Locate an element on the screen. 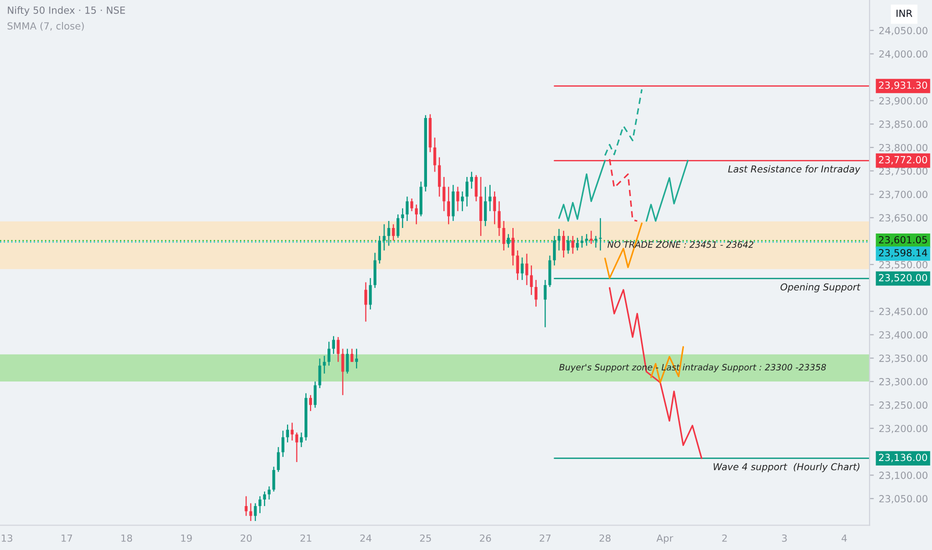 This screenshot has width=932, height=550. y-tick-label: 23,250.00 is located at coordinates (903, 405).